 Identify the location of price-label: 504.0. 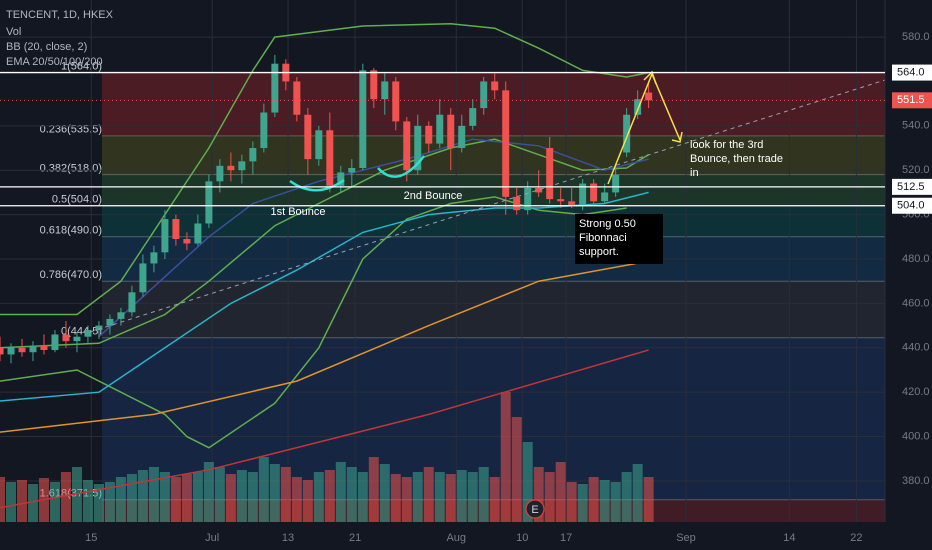
(911, 206).